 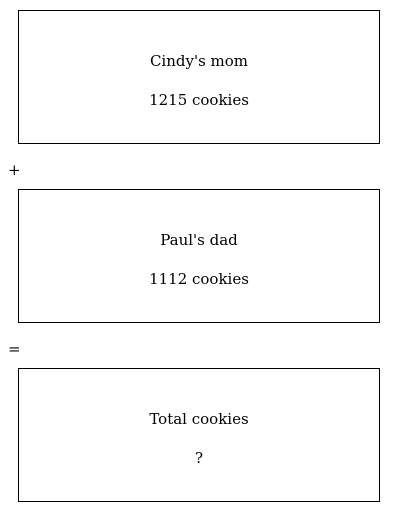 What do you see at coordinates (199, 61) in the screenshot?
I see `box-title: Cindy's mom` at bounding box center [199, 61].